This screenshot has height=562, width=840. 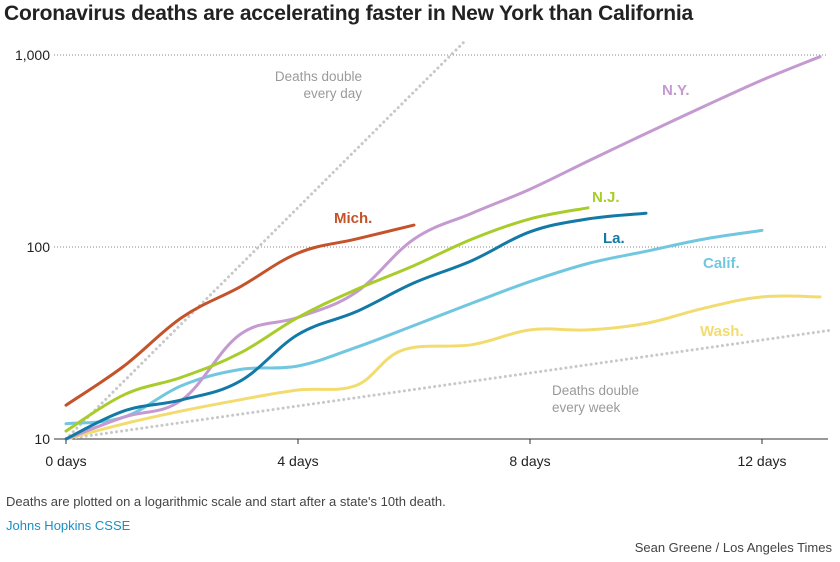 I want to click on series-label-wash: Wash., so click(x=722, y=331).